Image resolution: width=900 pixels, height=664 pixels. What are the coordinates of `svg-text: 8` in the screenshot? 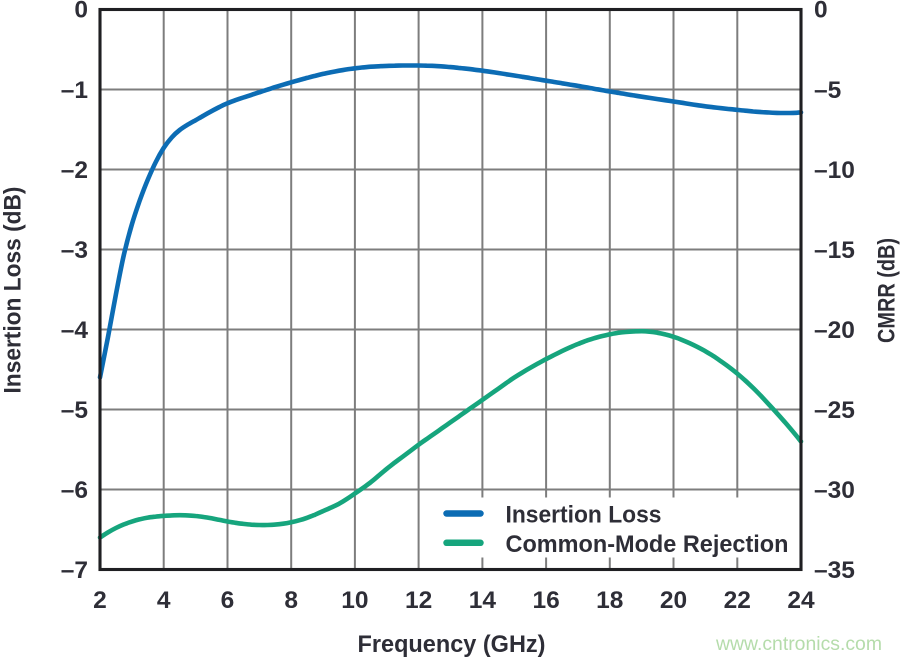 It's located at (291, 600).